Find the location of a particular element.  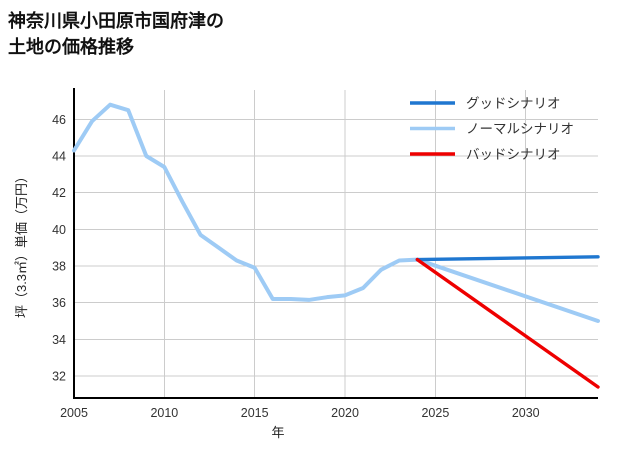

x-tick-label-2025: 2025 is located at coordinates (435, 413).